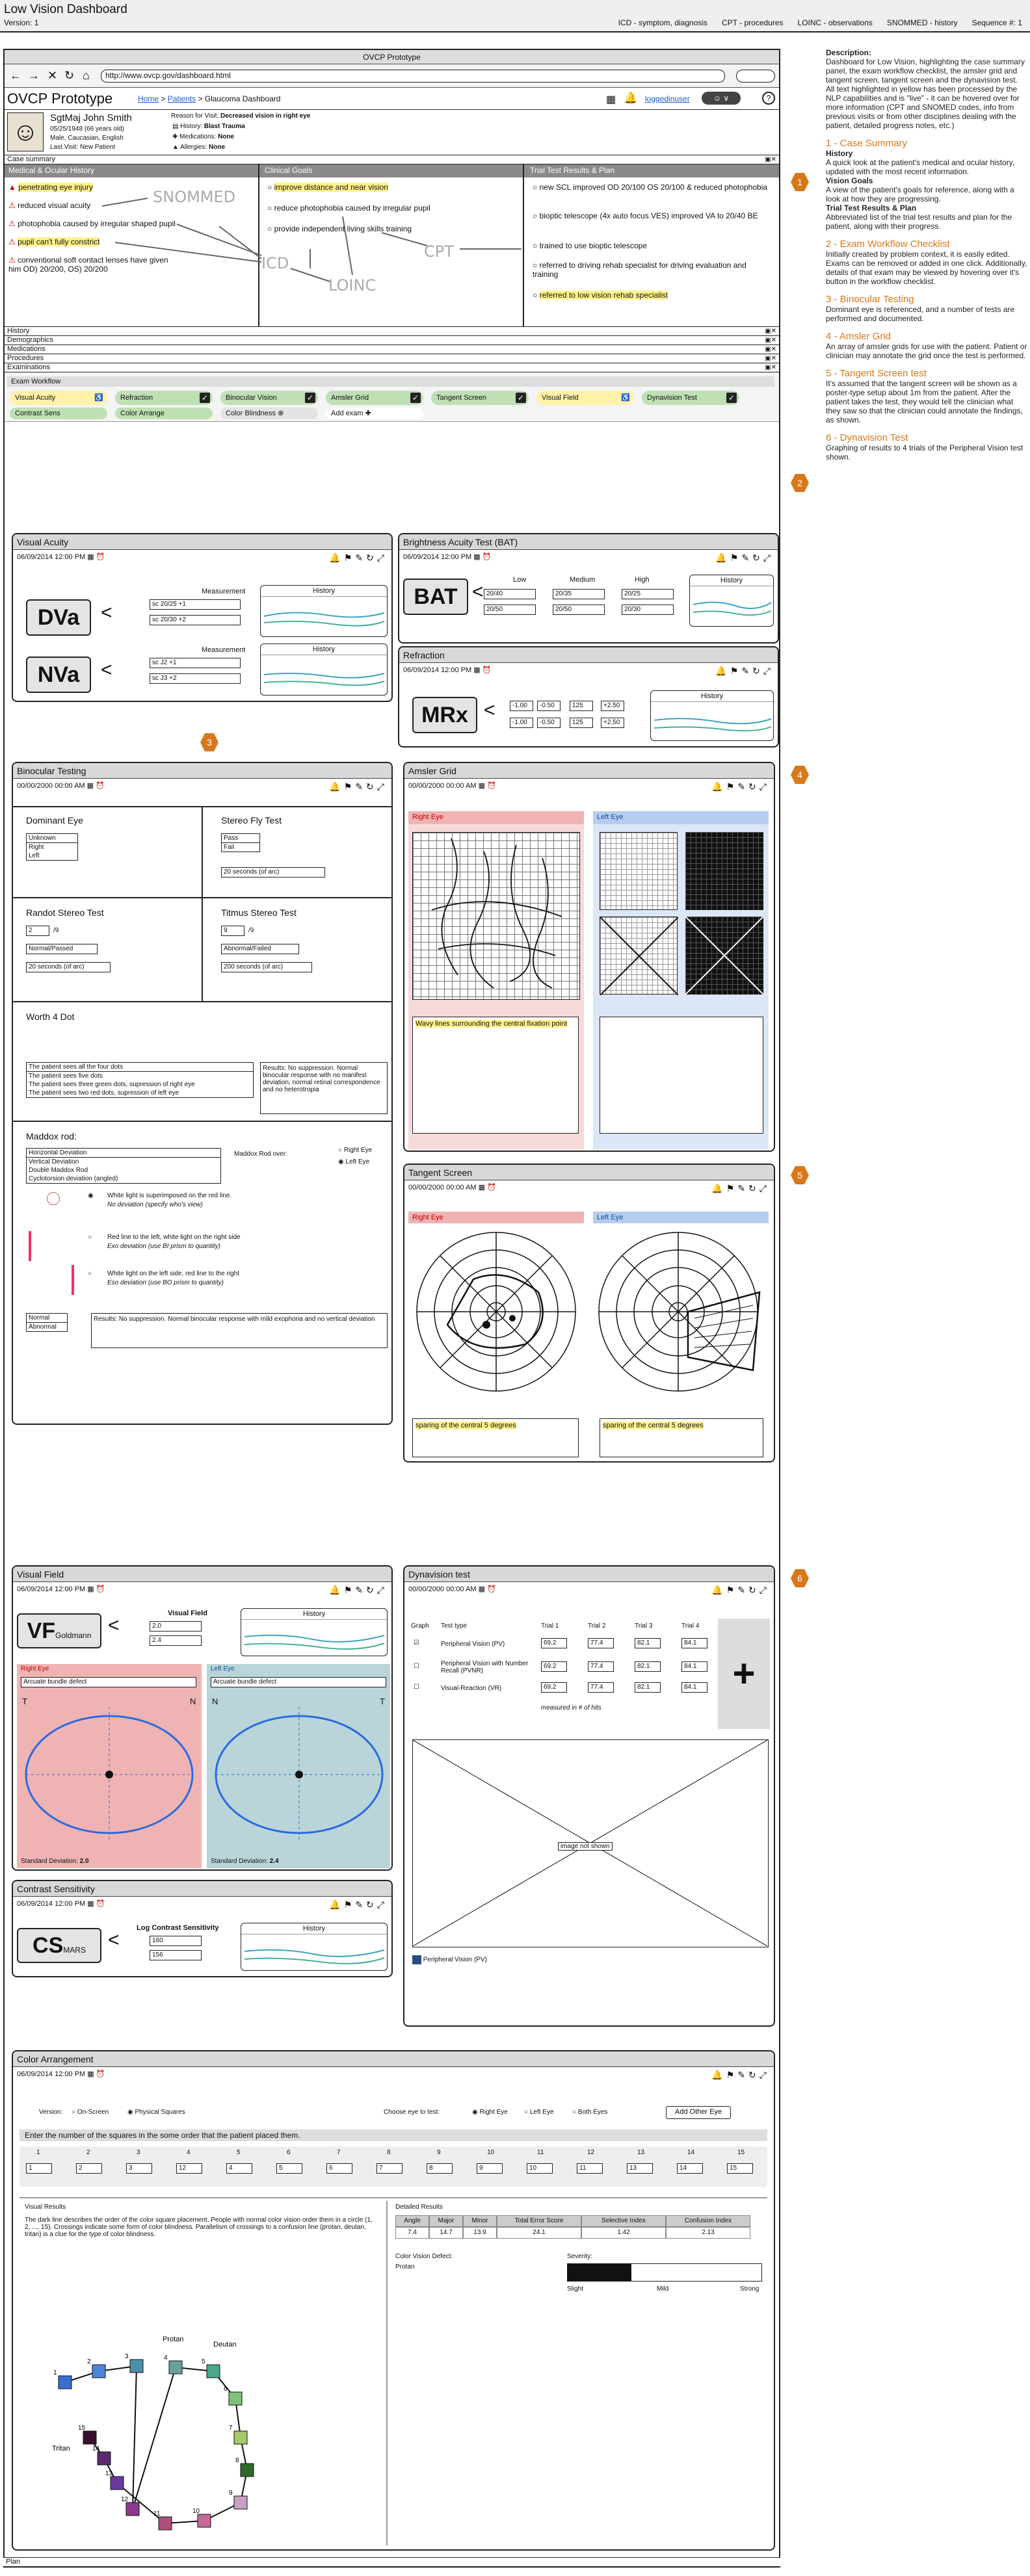 This screenshot has width=1030, height=2576. Describe the element at coordinates (392, 331) in the screenshot. I see `section-history: History ▣✕` at that location.